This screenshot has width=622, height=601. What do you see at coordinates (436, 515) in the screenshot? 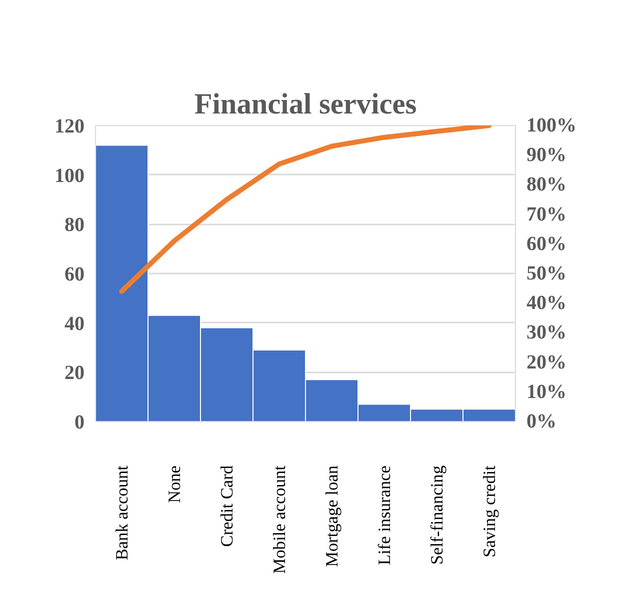
I see `x-tick-label: Self-financing` at bounding box center [436, 515].